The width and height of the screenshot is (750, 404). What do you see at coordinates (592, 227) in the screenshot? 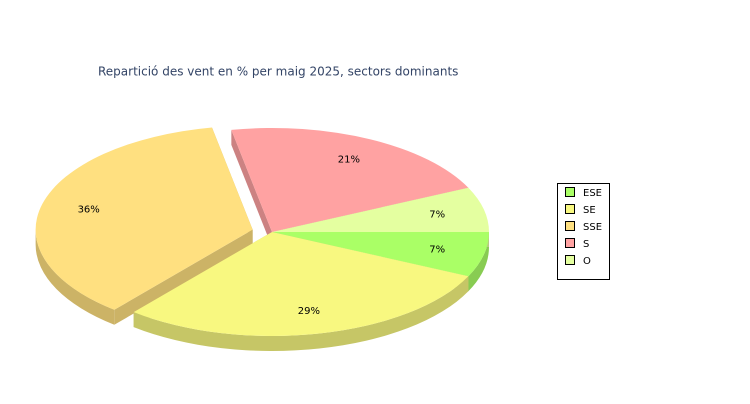
I see `legend-label: SSE` at bounding box center [592, 227].